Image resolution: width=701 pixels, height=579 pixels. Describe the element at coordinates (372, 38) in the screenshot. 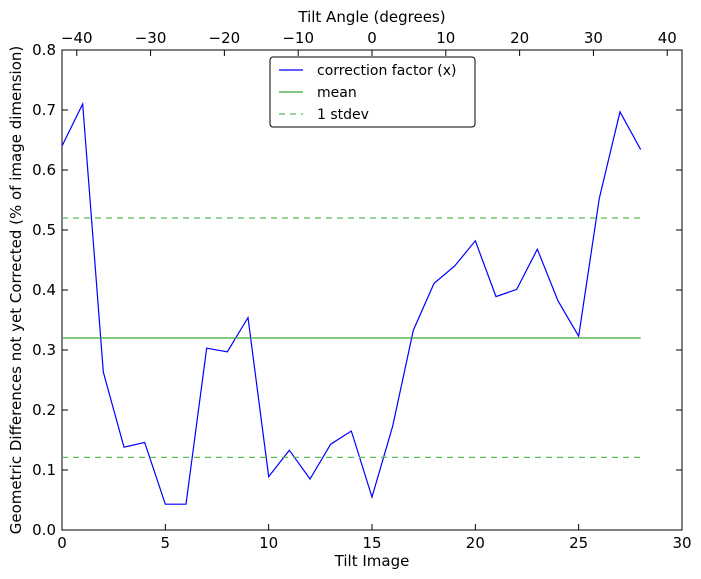

I see `top-x-tick-label: 0` at that location.